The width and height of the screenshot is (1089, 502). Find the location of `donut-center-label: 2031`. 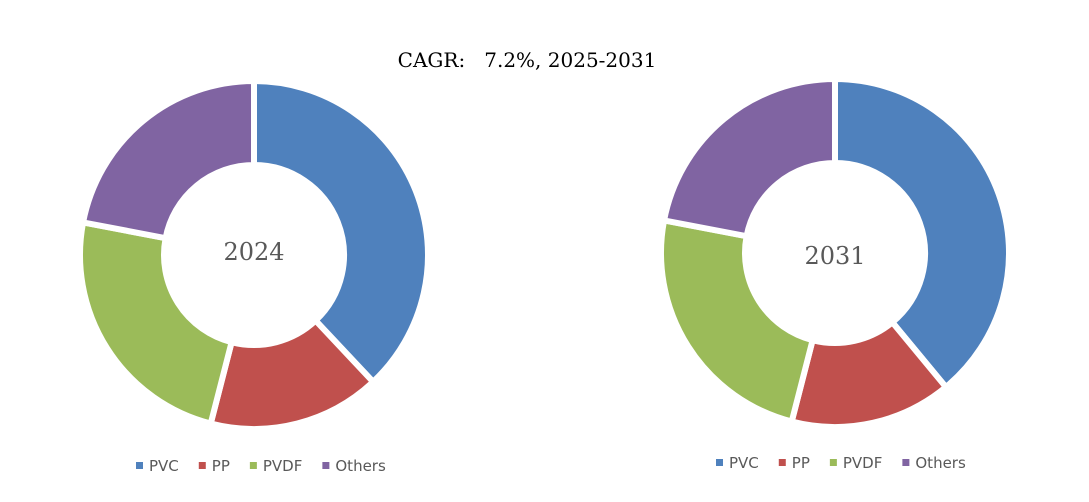

donut-center-label: 2031 is located at coordinates (834, 256).